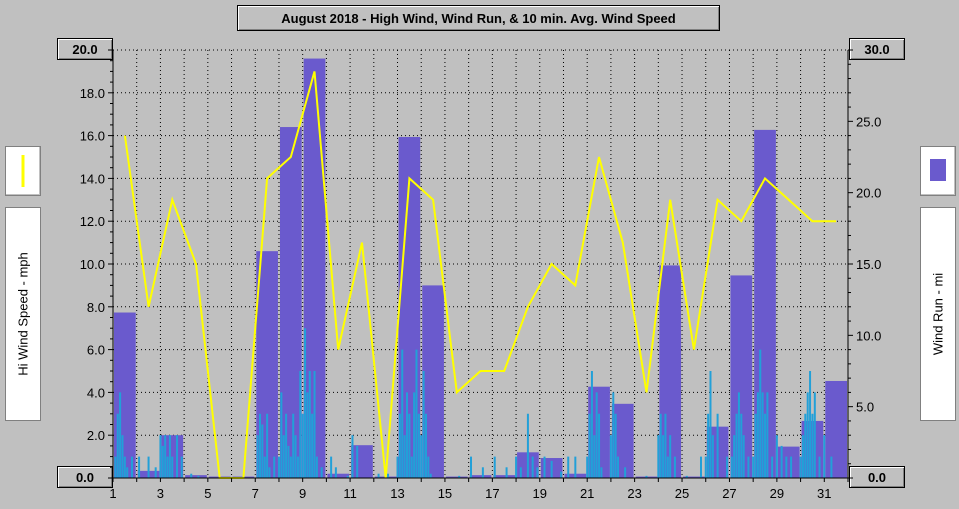 This screenshot has height=509, width=959. Describe the element at coordinates (877, 477) in the screenshot. I see `y-right-min-label: 0.0` at that location.